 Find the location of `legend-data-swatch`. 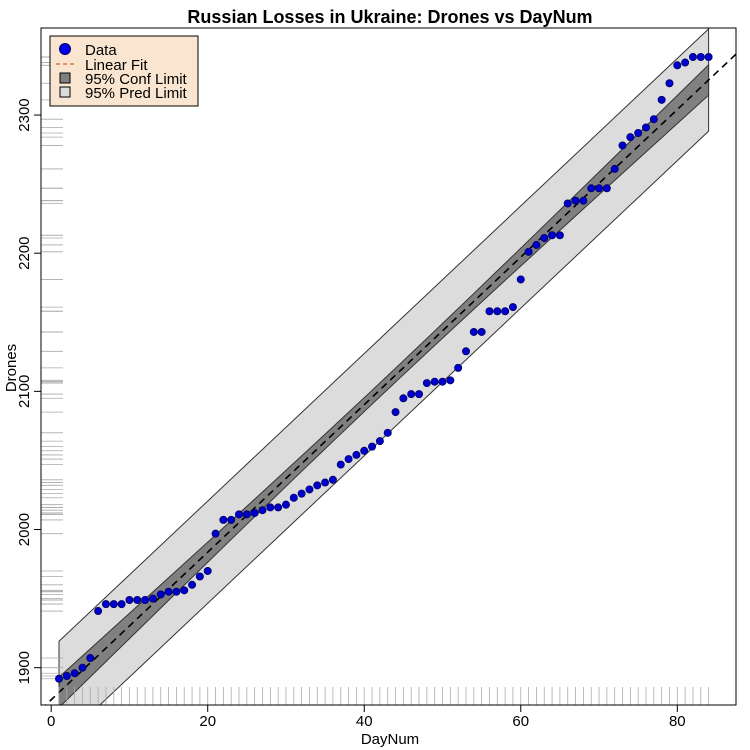

legend-data-swatch is located at coordinates (65, 49).